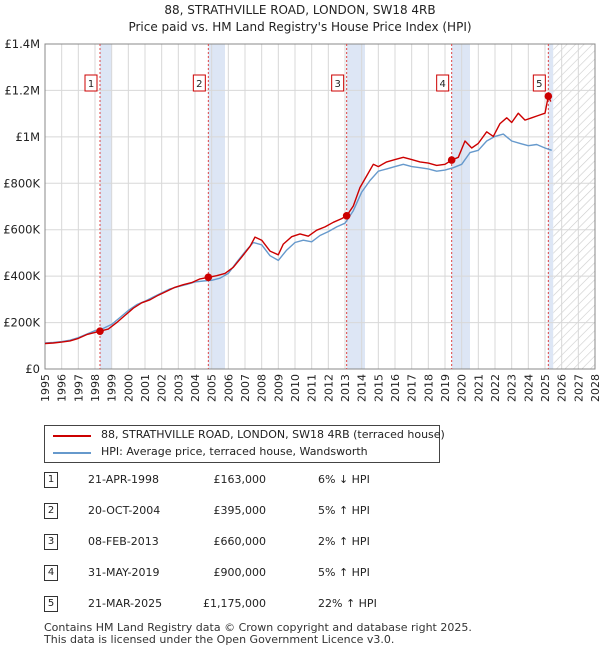 Image resolution: width=600 pixels, height=650 pixels. I want to click on sale-label-text: 4, so click(442, 84).